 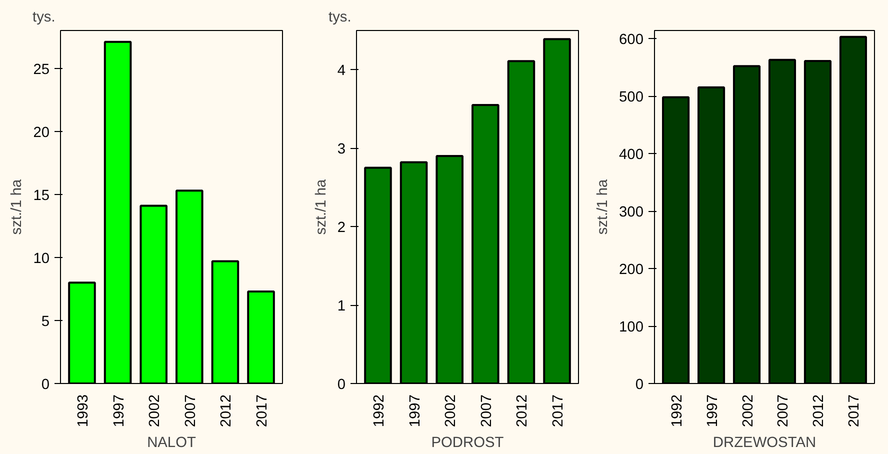 What do you see at coordinates (83, 411) in the screenshot?
I see `x-tick-label: 1993` at bounding box center [83, 411].